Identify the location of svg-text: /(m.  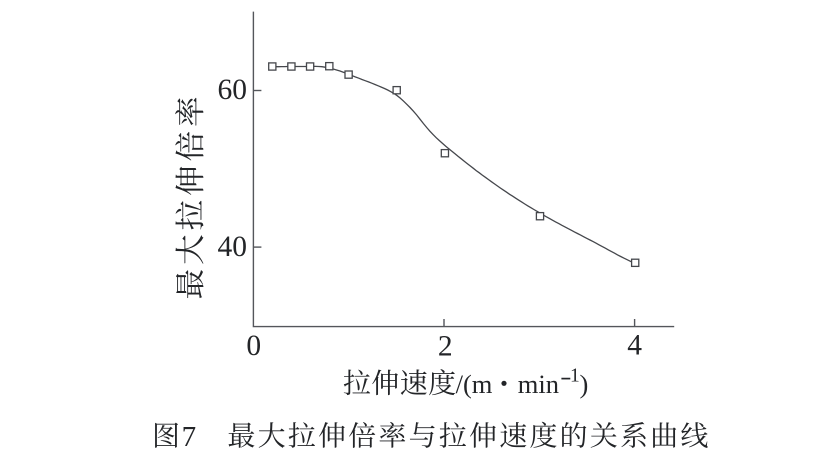
(474, 384).